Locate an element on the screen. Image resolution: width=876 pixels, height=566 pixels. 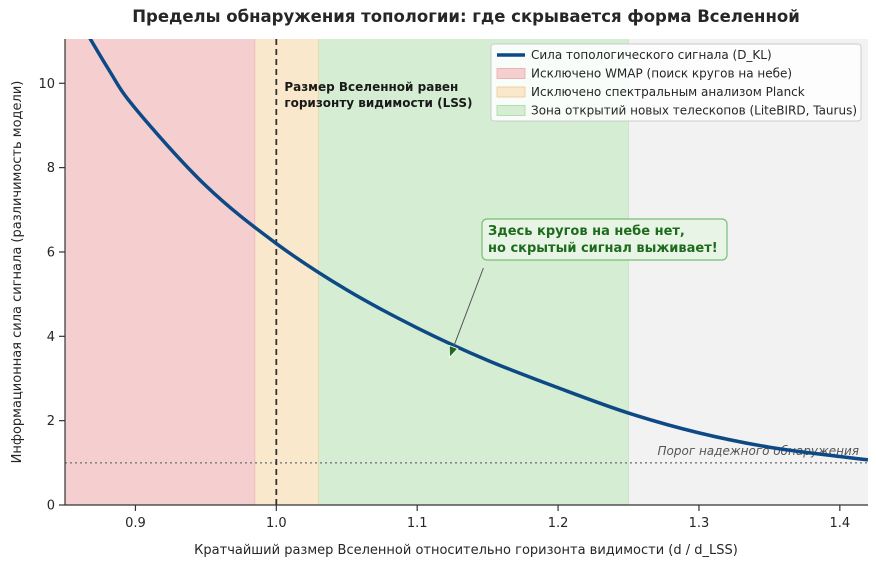
y-tick-label: 10 is located at coordinates (46, 84).